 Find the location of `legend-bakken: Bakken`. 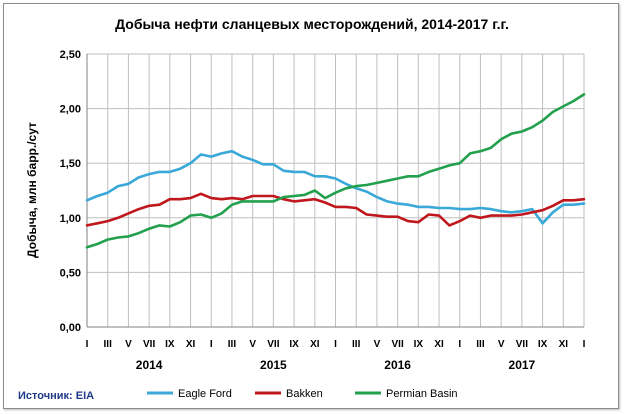

legend-bakken: Bakken is located at coordinates (289, 394).